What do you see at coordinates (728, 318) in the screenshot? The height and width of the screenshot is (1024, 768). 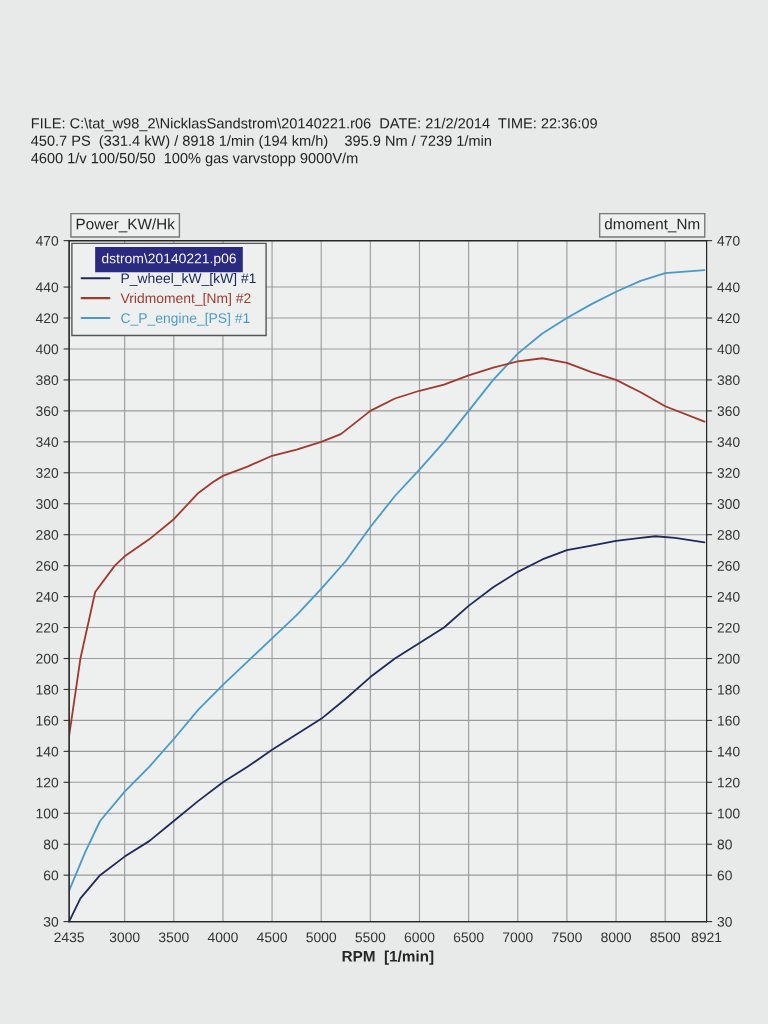 I see `y2-tick-label: 420` at bounding box center [728, 318].